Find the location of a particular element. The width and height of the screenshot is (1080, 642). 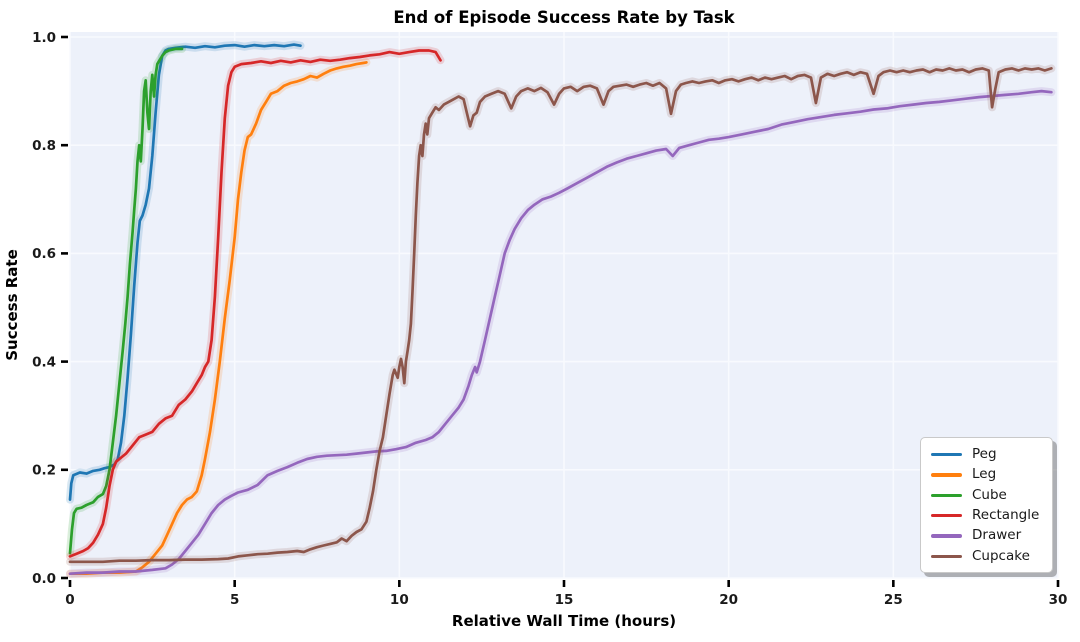

x-tick-label: 10 is located at coordinates (399, 600).